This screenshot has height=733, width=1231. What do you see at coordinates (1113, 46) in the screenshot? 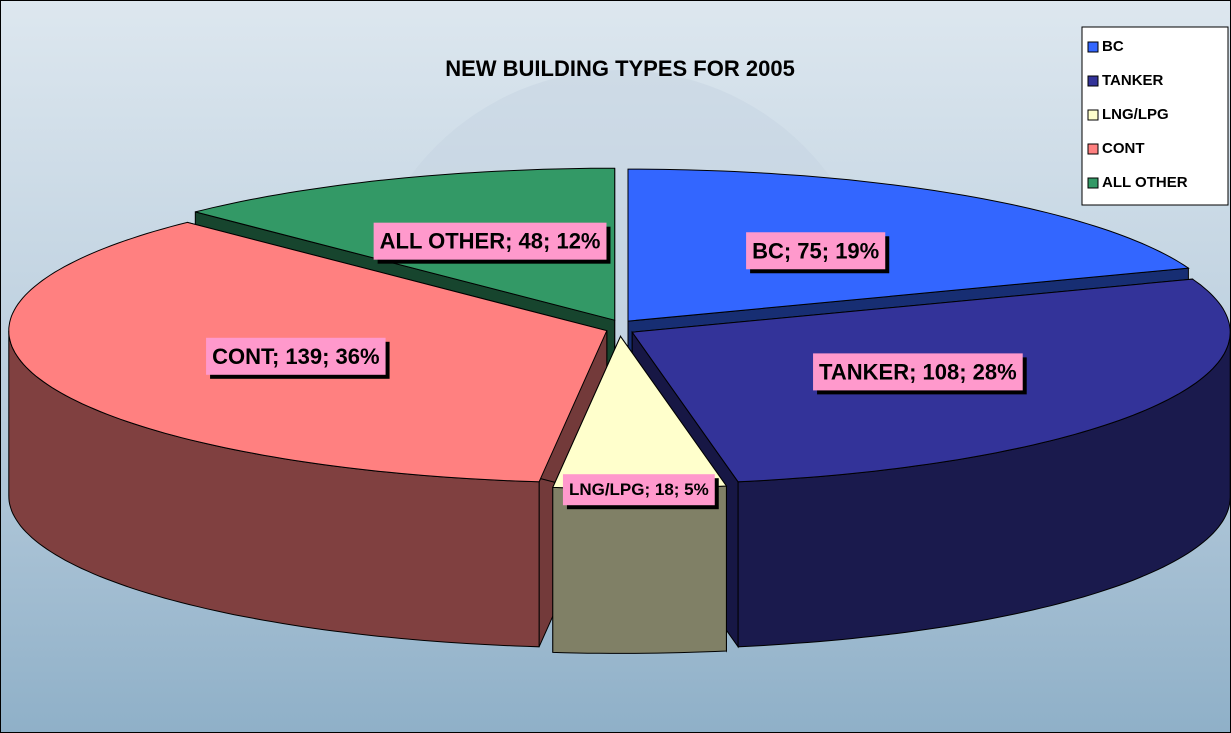
I see `legend-label: BC` at bounding box center [1113, 46].